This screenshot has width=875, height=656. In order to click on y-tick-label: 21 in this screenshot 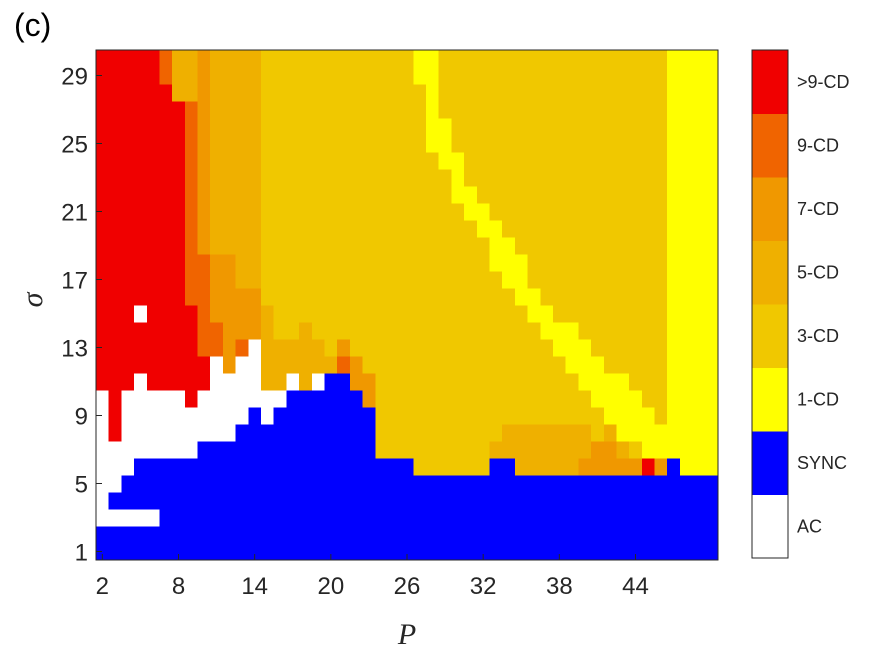, I will do `click(74, 213)`.